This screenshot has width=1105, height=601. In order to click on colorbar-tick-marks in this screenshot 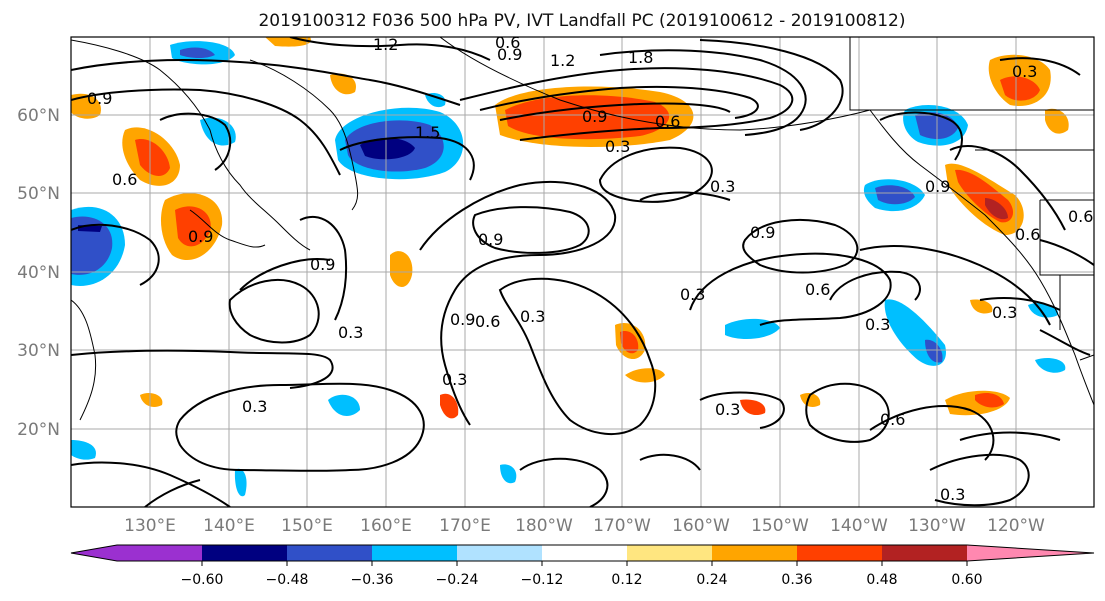, I will do `click(584, 563)`.